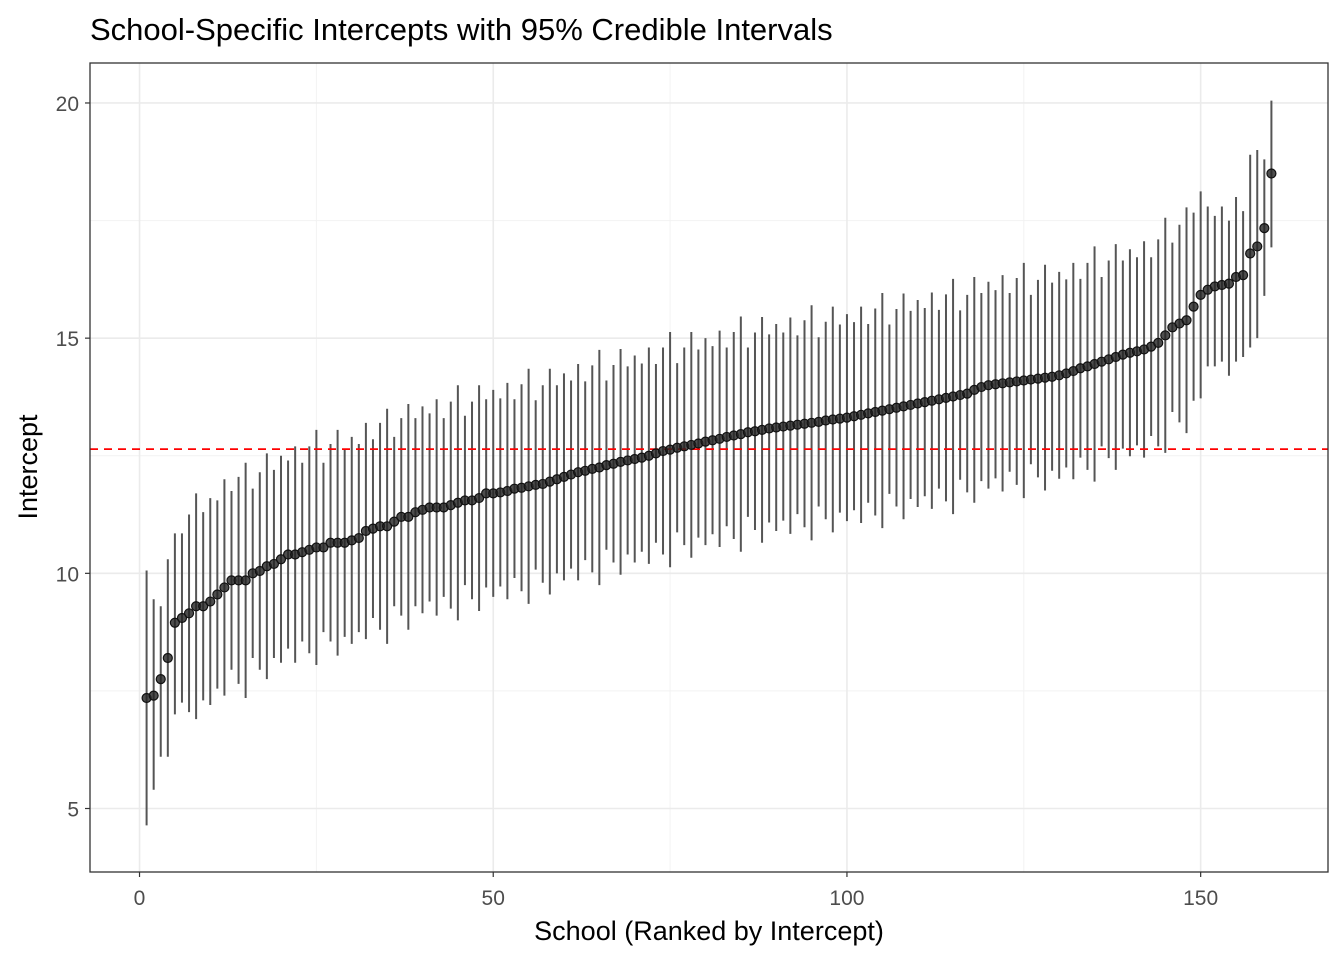  Describe the element at coordinates (73, 457) in the screenshot. I see `y-axis: 5 10 15 20` at that location.